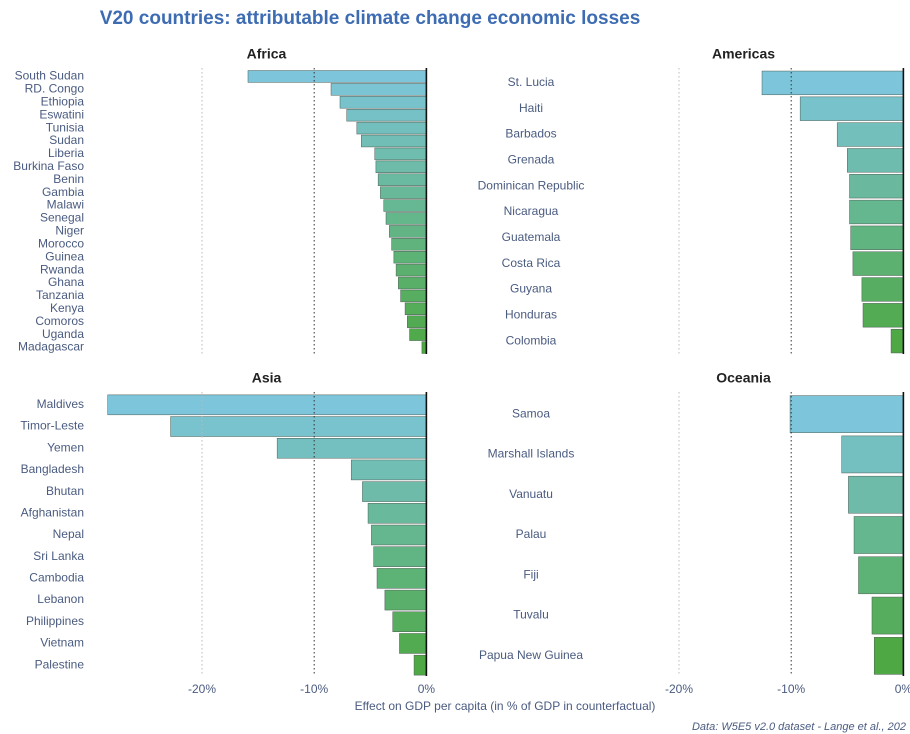 This screenshot has height=734, width=910. What do you see at coordinates (52, 426) in the screenshot?
I see `category-label: Timor-Leste` at bounding box center [52, 426].